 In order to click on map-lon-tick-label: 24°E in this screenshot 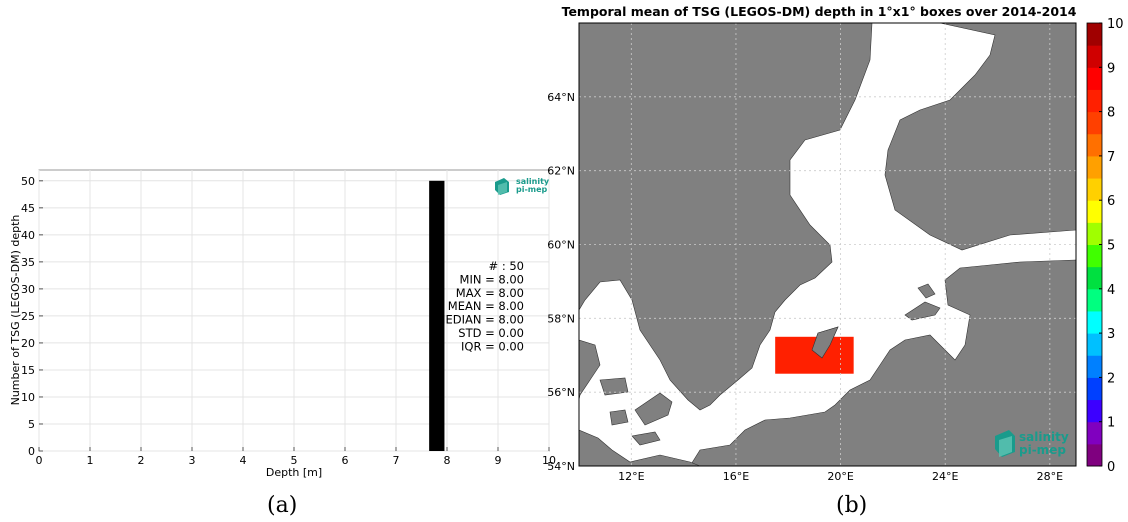, I will do `click(945, 476)`.